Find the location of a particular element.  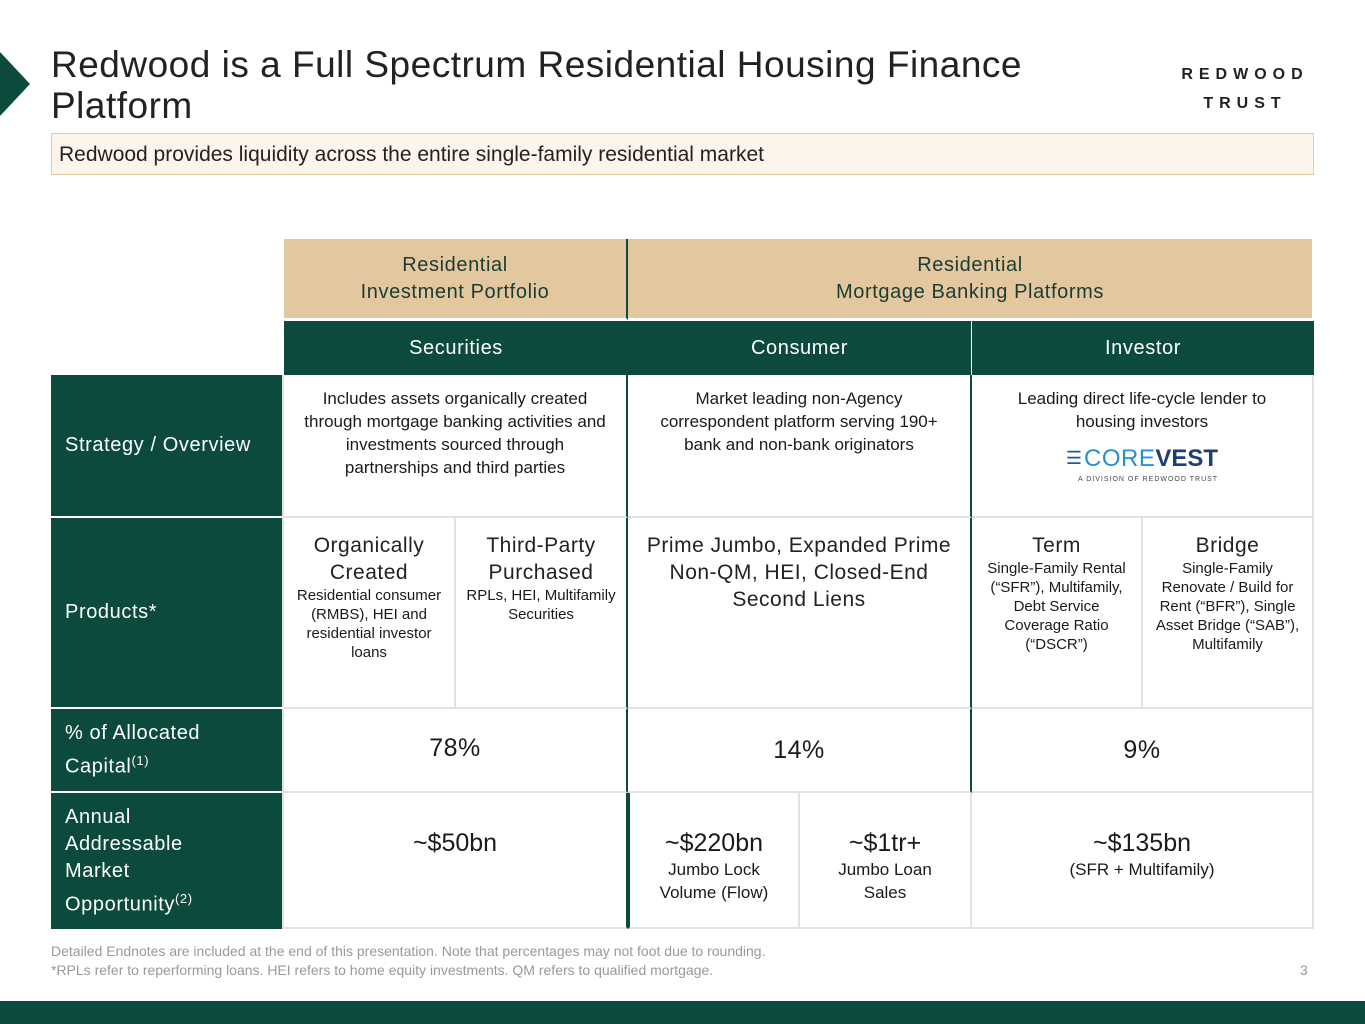

header-investment-portfolio: Residential Investment Portfolio is located at coordinates (456, 279).